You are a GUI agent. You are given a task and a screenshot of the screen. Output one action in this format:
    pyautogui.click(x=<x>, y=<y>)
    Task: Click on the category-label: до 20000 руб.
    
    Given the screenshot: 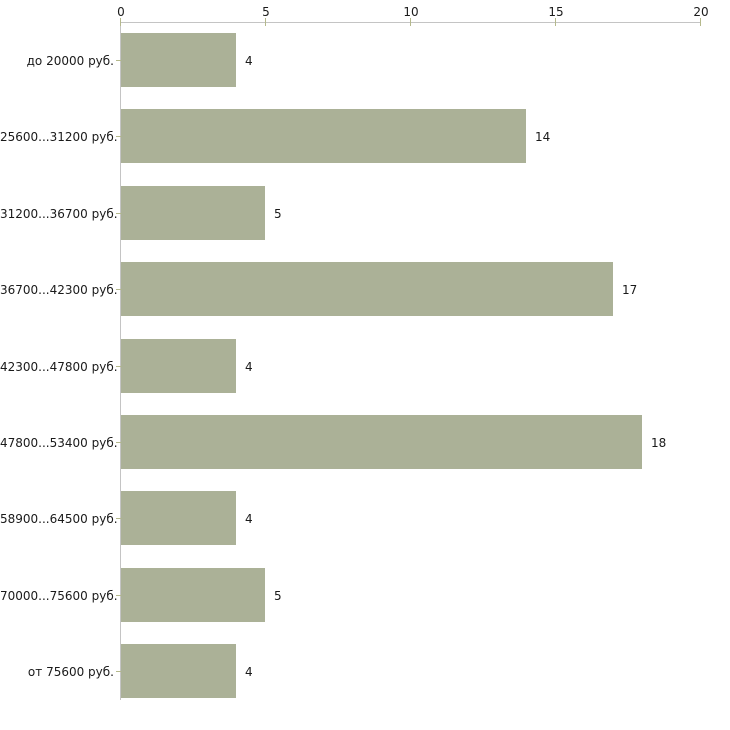 What is the action you would take?
    pyautogui.click(x=70, y=61)
    